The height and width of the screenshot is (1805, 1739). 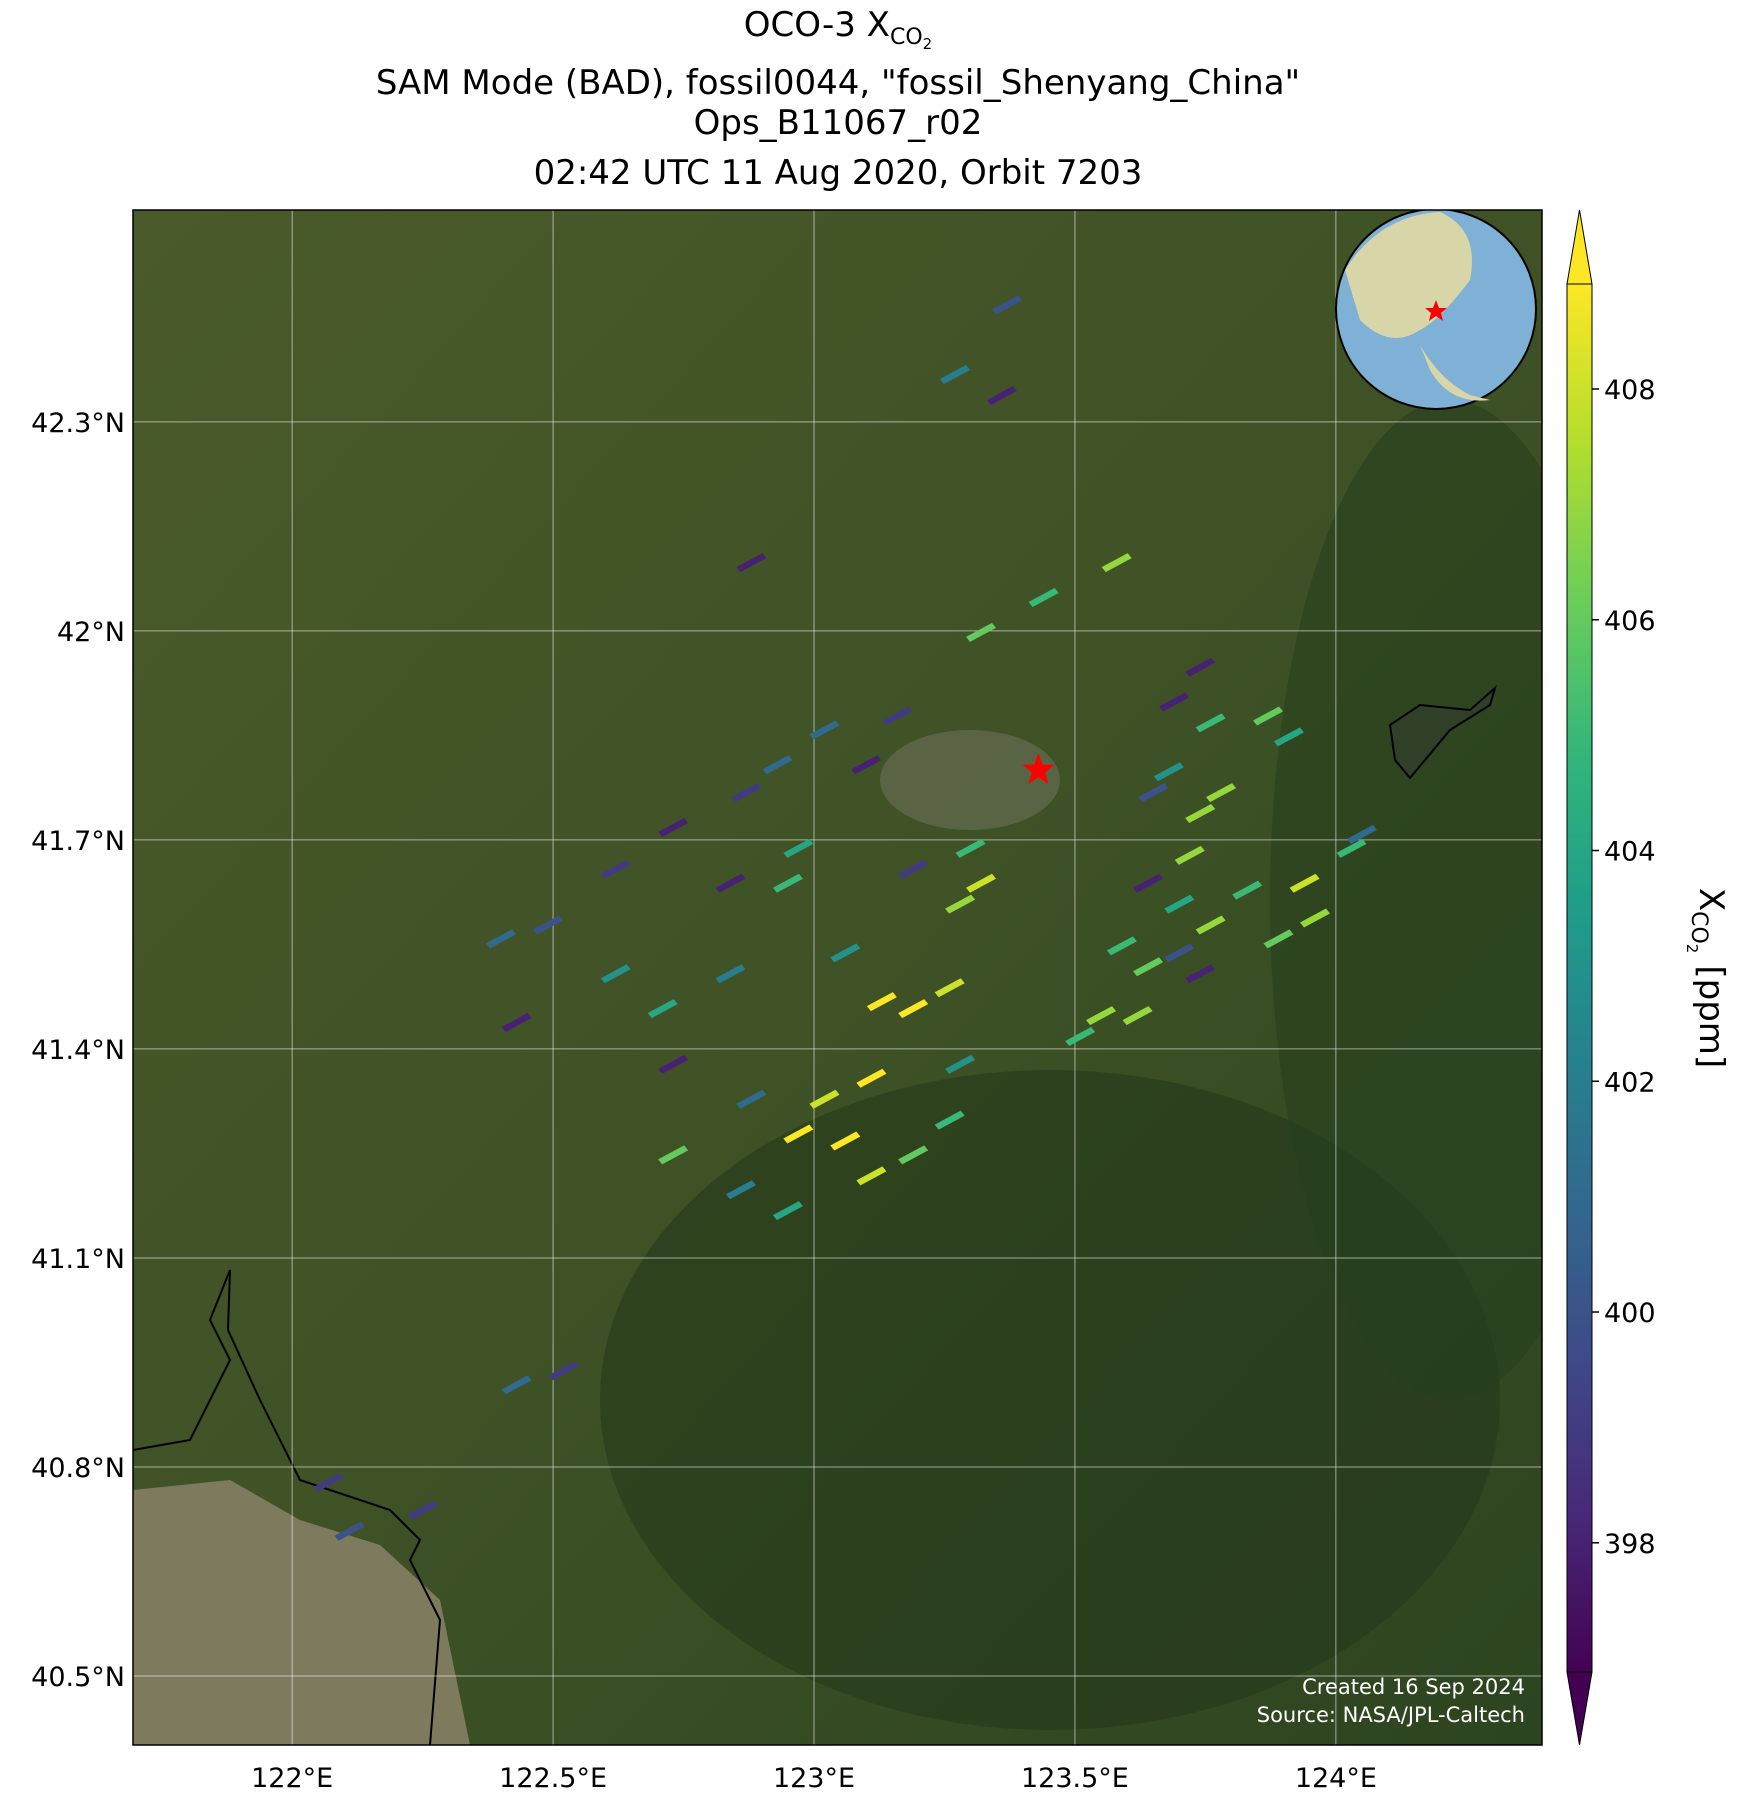 What do you see at coordinates (301, 1612) in the screenshot?
I see `bay` at bounding box center [301, 1612].